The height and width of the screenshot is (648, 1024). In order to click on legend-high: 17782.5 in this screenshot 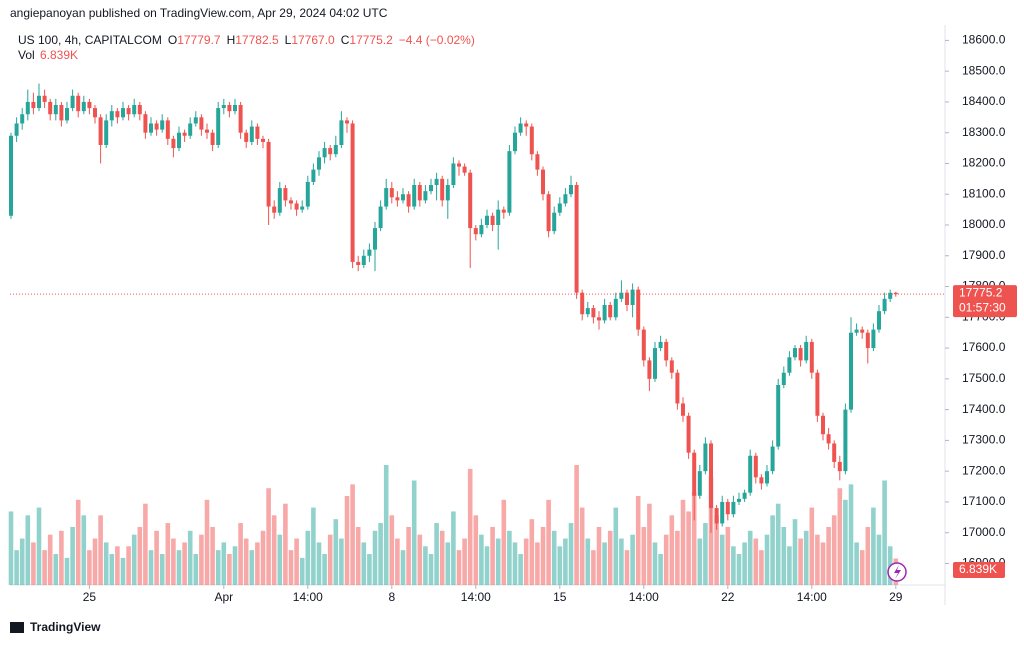, I will do `click(257, 40)`.